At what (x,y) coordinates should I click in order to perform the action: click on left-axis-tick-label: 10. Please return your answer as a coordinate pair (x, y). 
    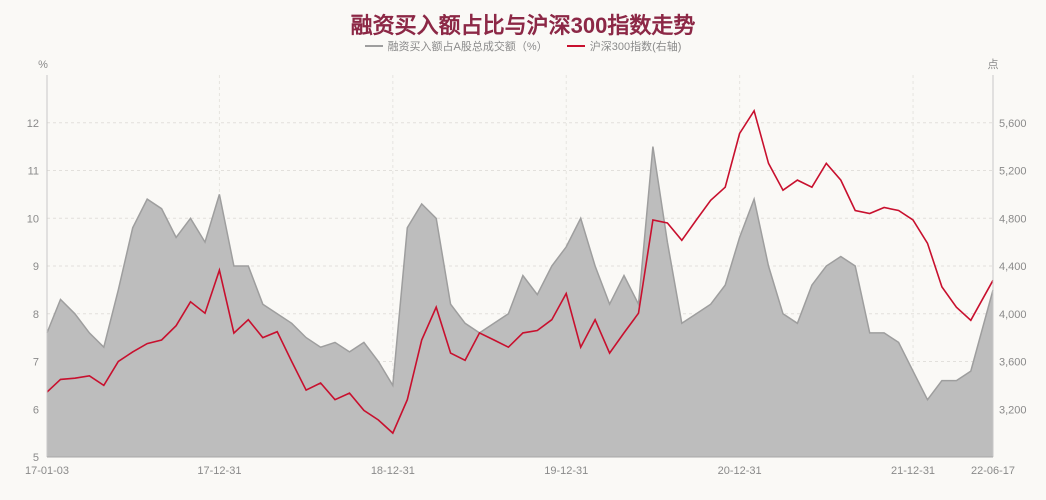
    Looking at the image, I should click on (33, 219).